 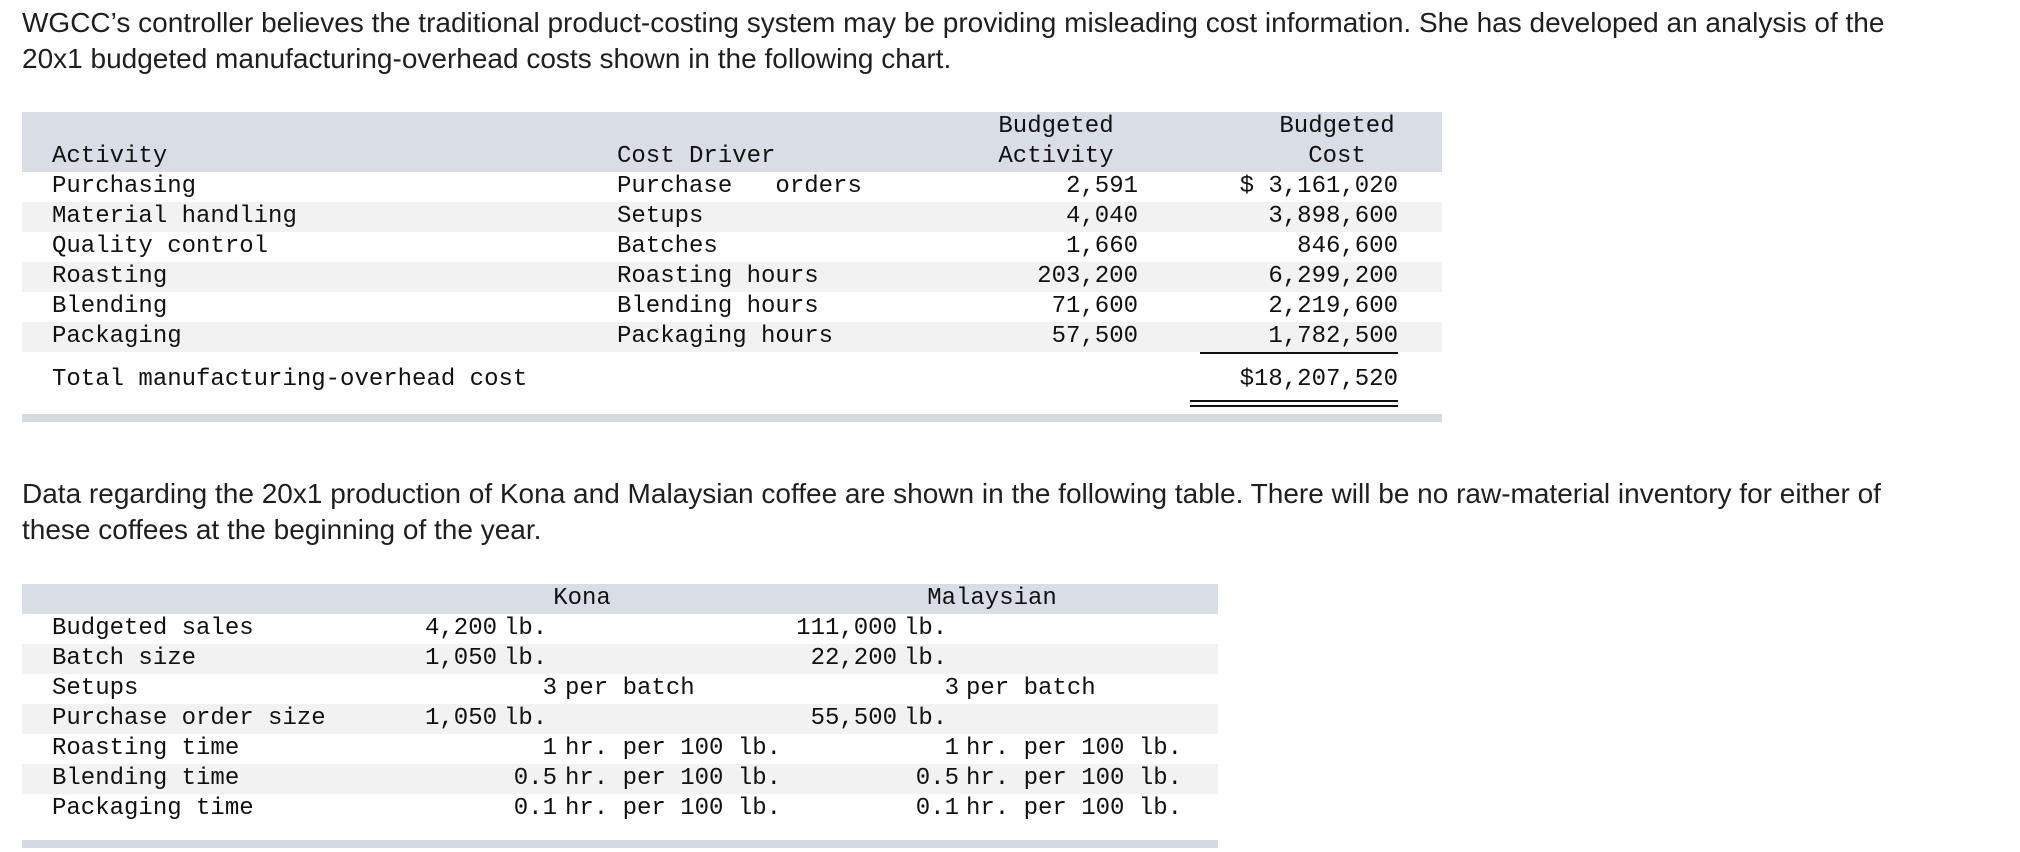 What do you see at coordinates (1101, 186) in the screenshot?
I see `budgeted-activity-cell: 2,591` at bounding box center [1101, 186].